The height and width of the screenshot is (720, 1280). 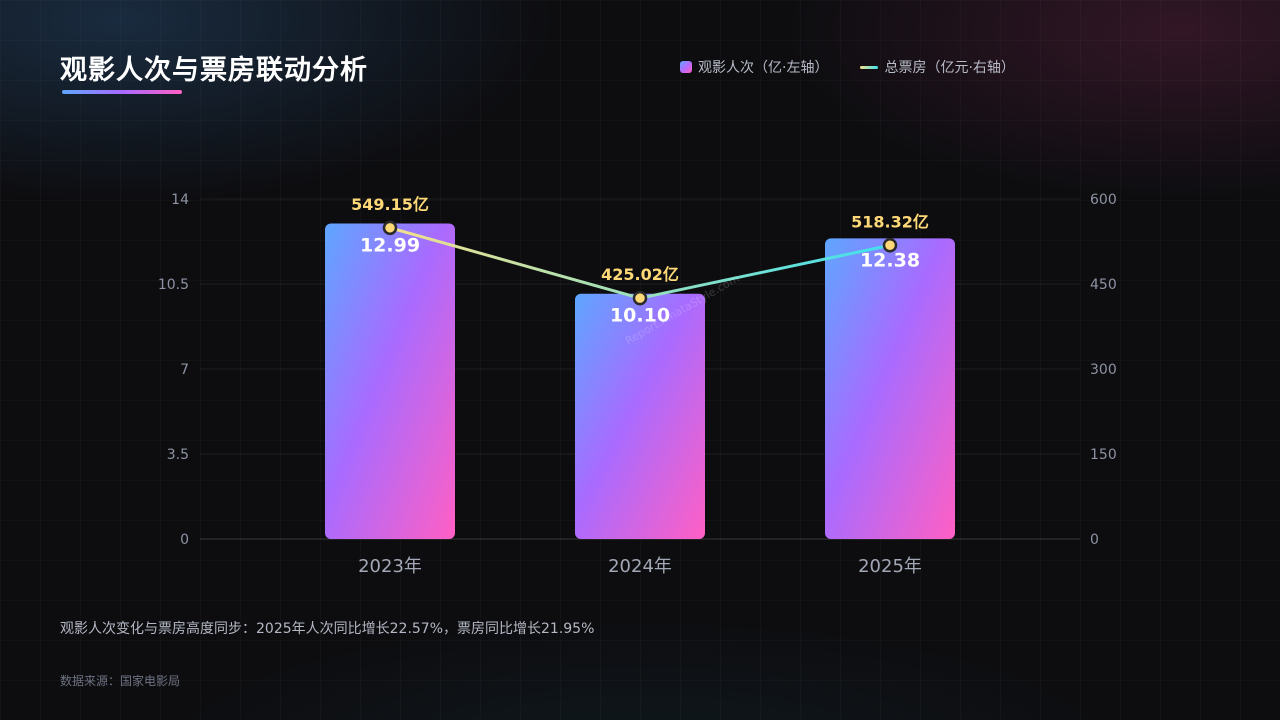 What do you see at coordinates (178, 455) in the screenshot?
I see `y-left-tick-label: 3.5` at bounding box center [178, 455].